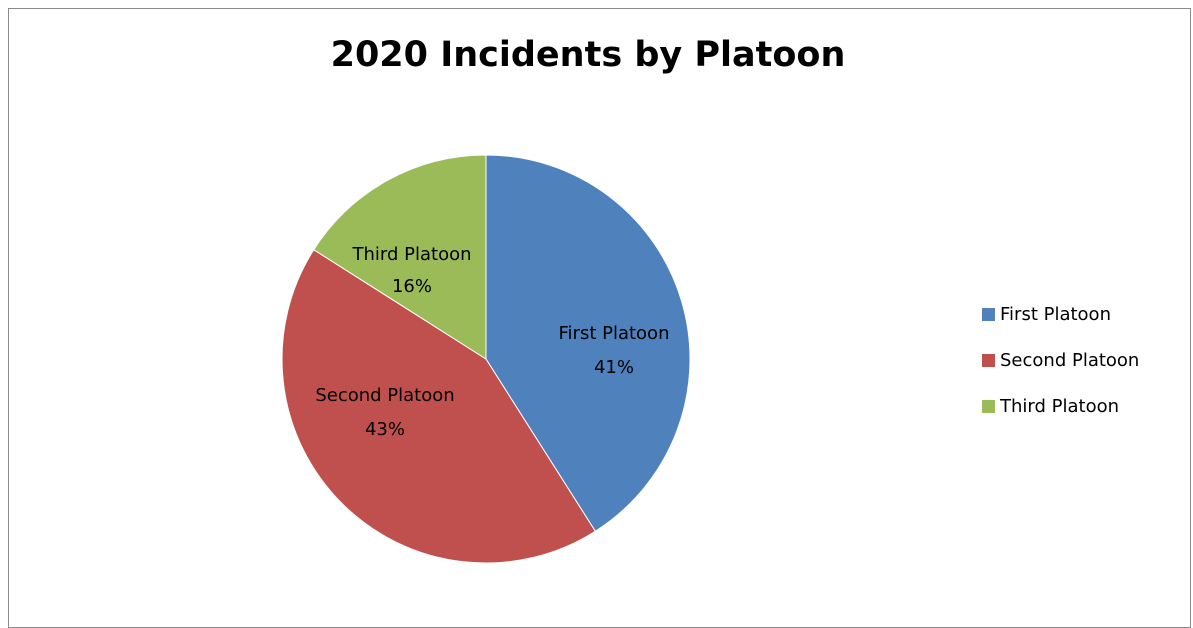  I want to click on legend-swatch-first-platoon, so click(988, 314).